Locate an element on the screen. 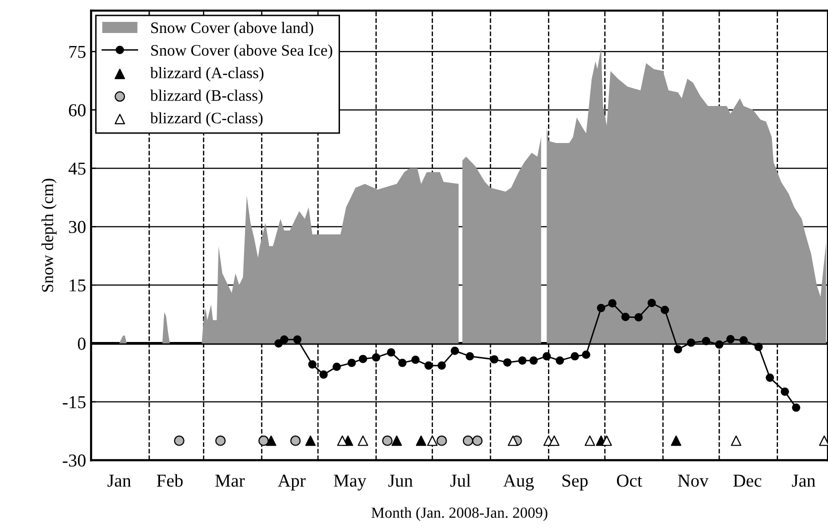 This screenshot has width=828, height=532. legend-label: blizzard (B-class) is located at coordinates (206, 97).